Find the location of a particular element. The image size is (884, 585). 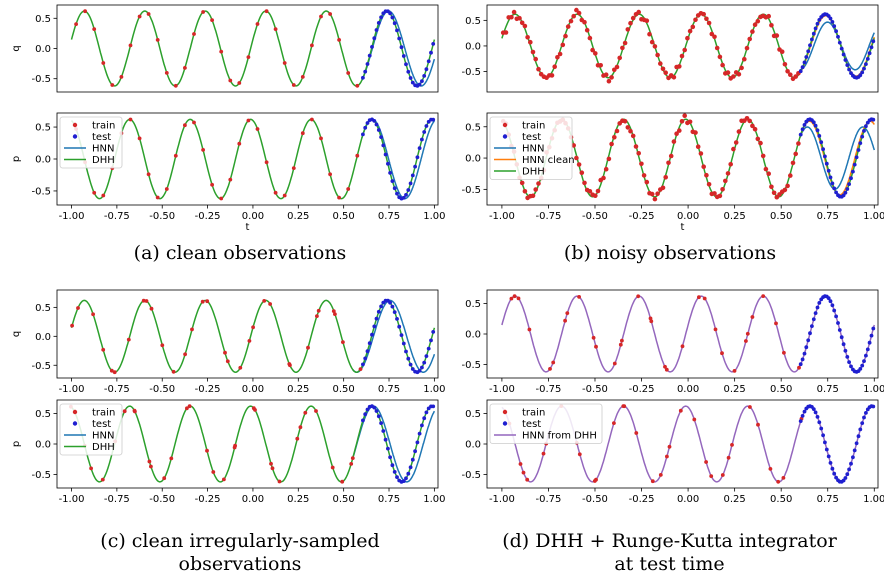

legend-marker-test is located at coordinates (505, 423).